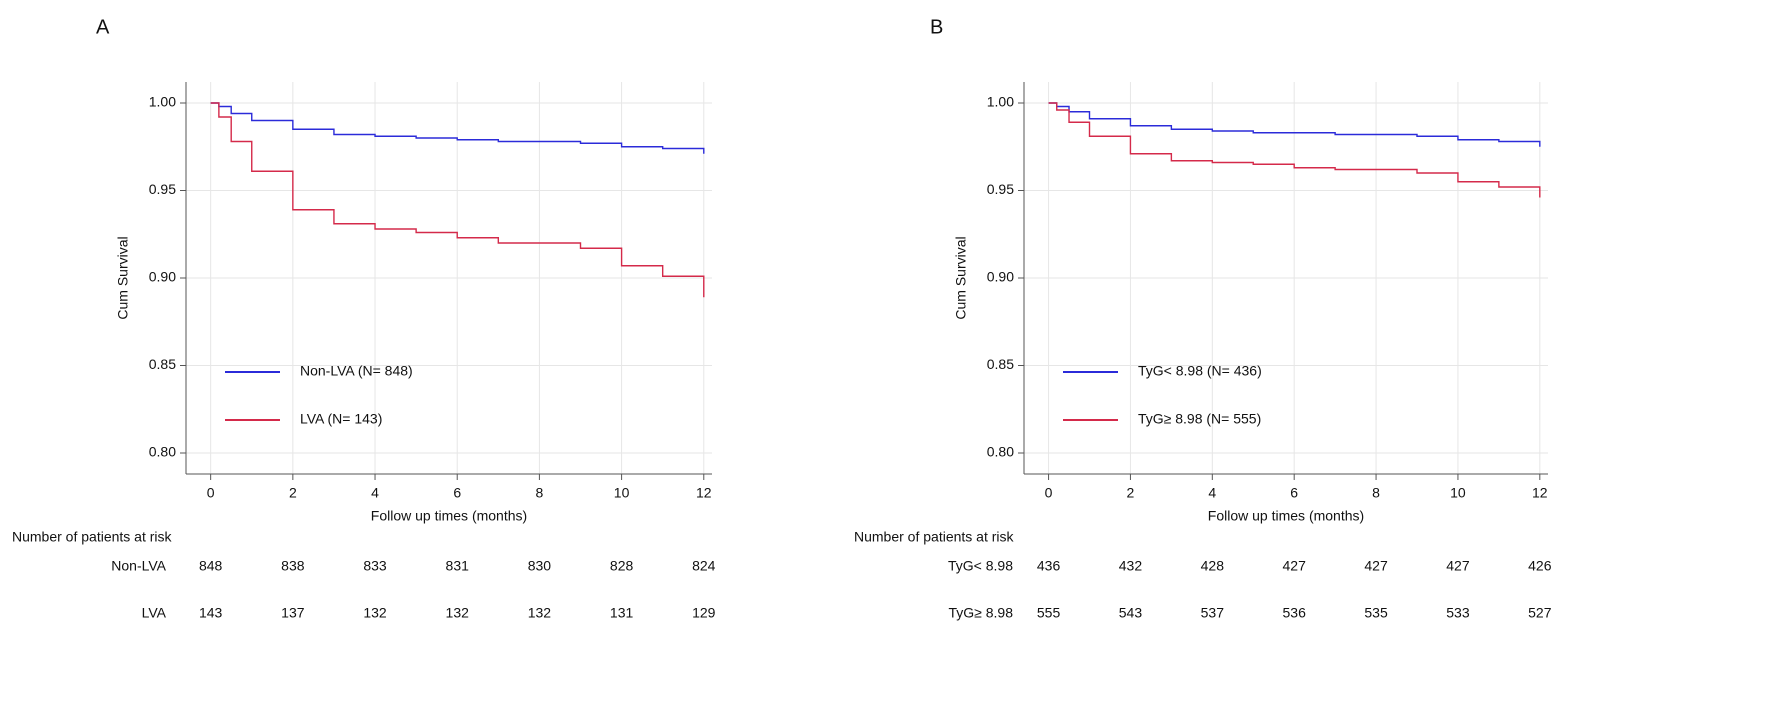  Describe the element at coordinates (458, 566) in the screenshot. I see `risk-count: 831` at that location.